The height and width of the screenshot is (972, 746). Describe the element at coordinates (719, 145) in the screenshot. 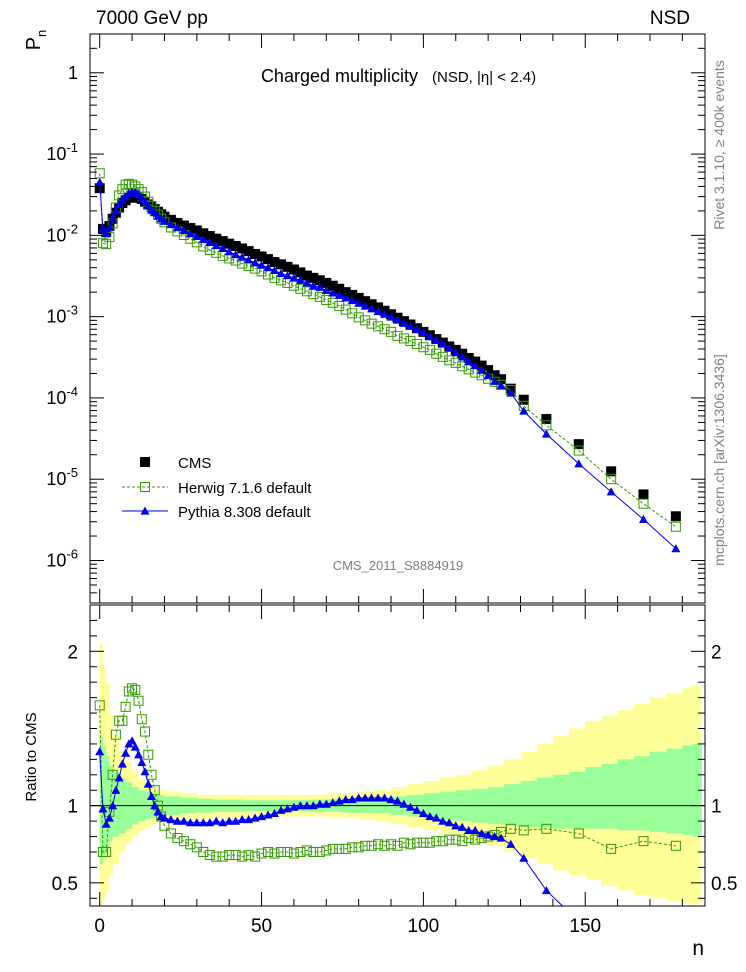

I see `rivet-version-label: Rivet 3.1.10, ≥ 400k events` at that location.